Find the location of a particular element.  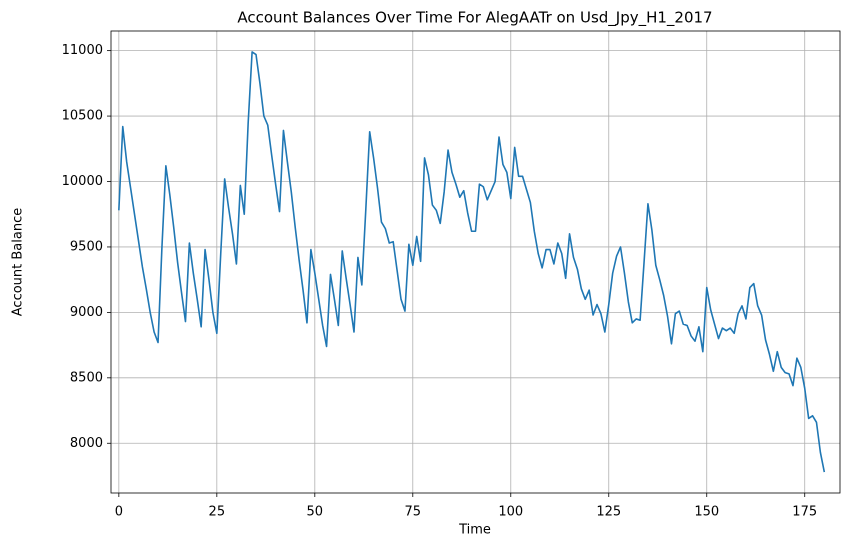

y-tick-label: 8500 is located at coordinates (86, 377).